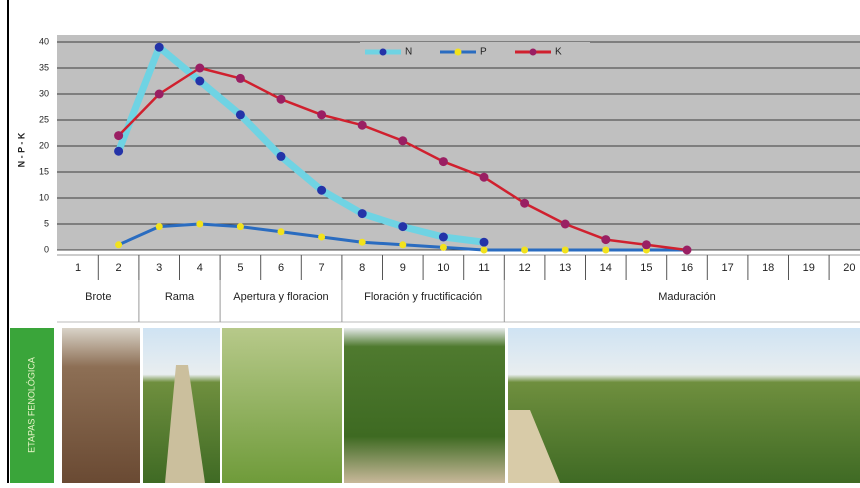 The image size is (860, 488). I want to click on y-axis-label: N - P - K, so click(21, 149).